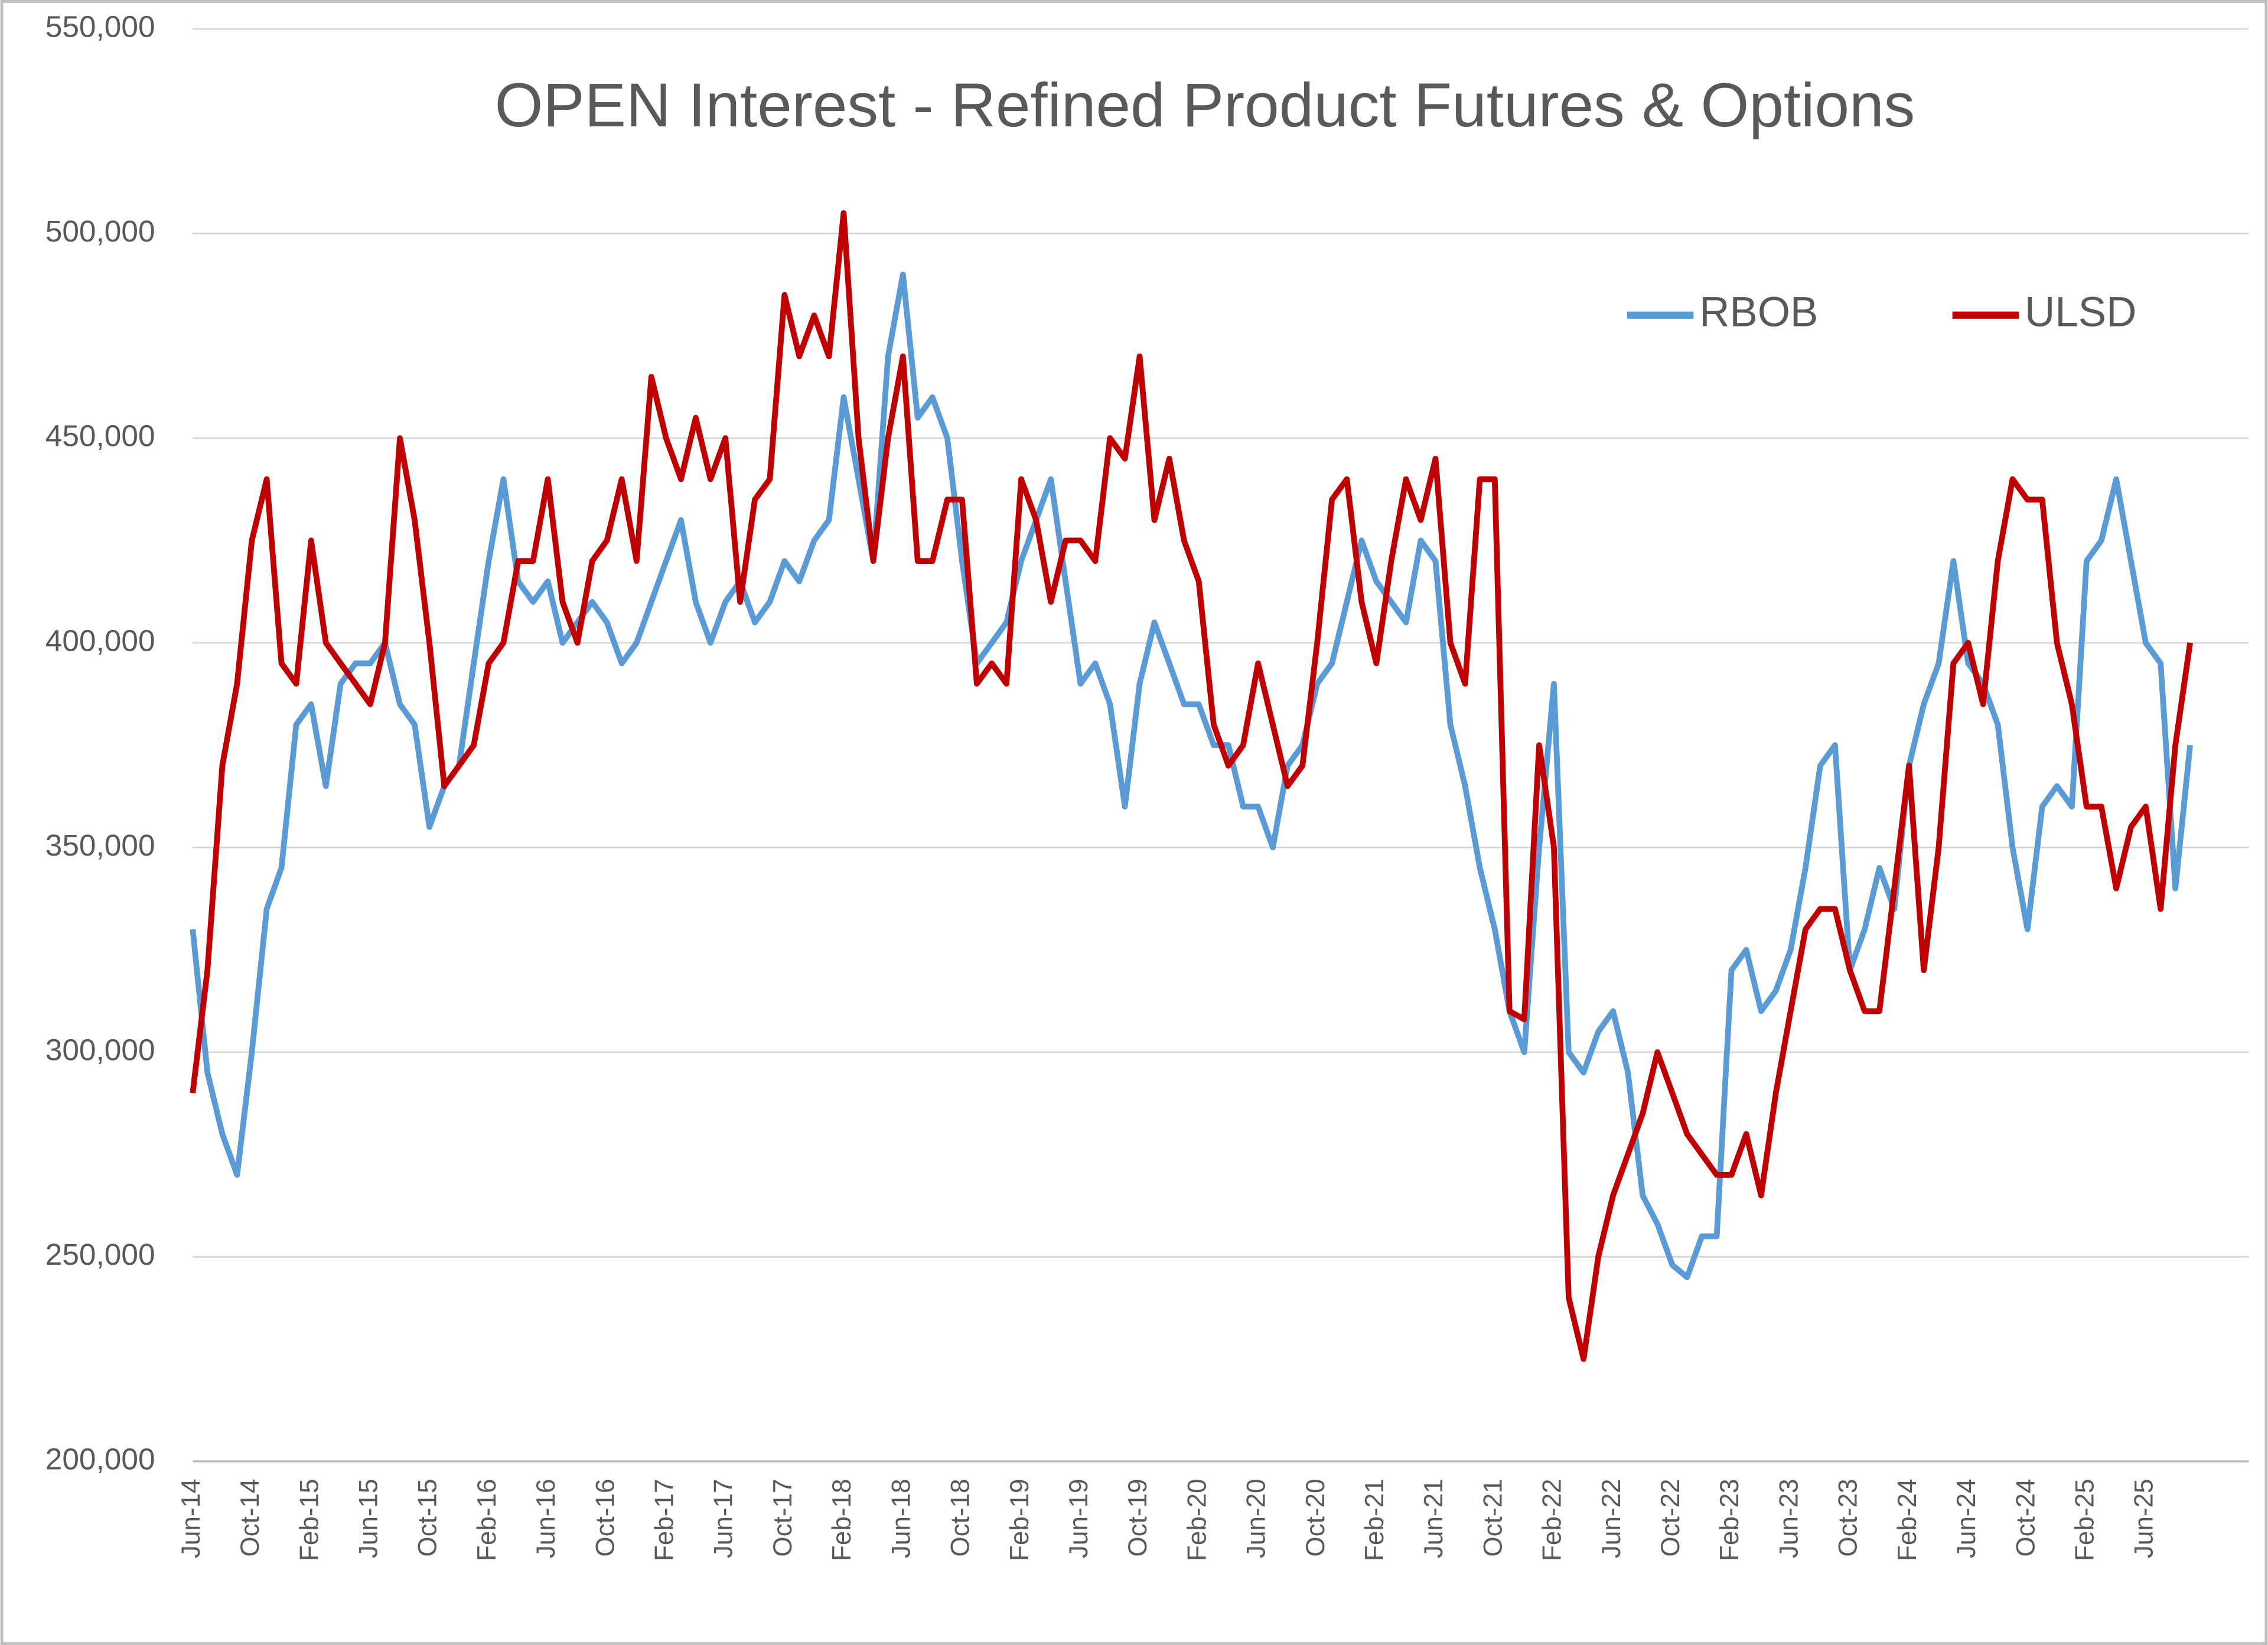 This screenshot has width=2268, height=1645. I want to click on y-tick-label: 550,000, so click(100, 26).